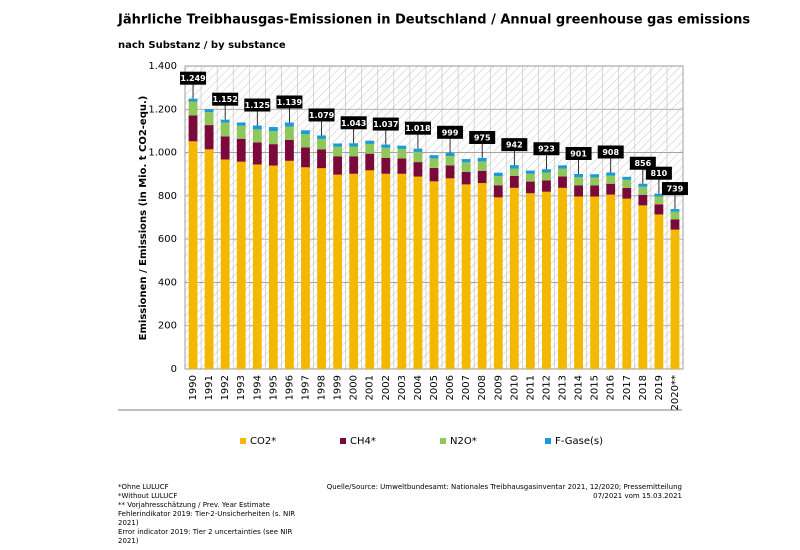 The width and height of the screenshot is (800, 550). What do you see at coordinates (514, 145) in the screenshot?
I see `total-label: 942` at bounding box center [514, 145].